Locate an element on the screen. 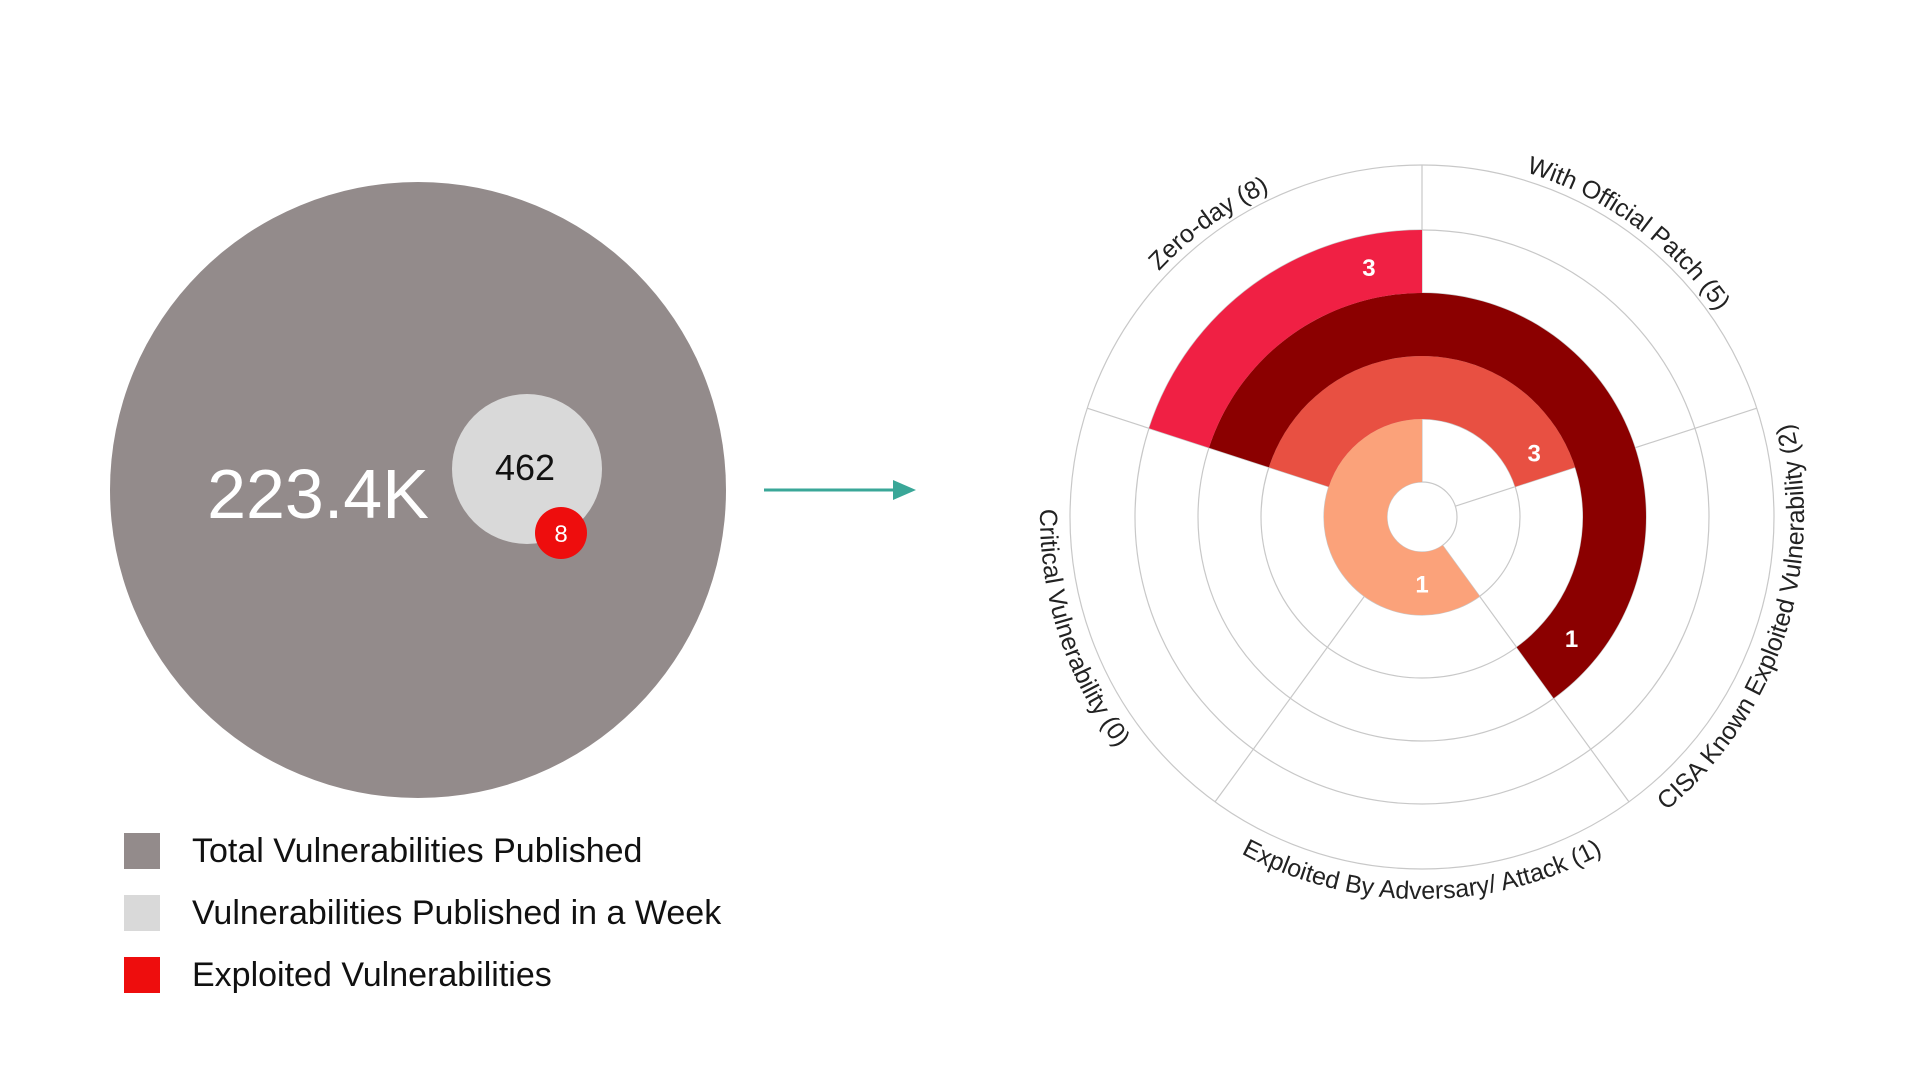 Image resolution: width=1920 pixels, height=1085 pixels. radial-rings is located at coordinates (1398, 464).